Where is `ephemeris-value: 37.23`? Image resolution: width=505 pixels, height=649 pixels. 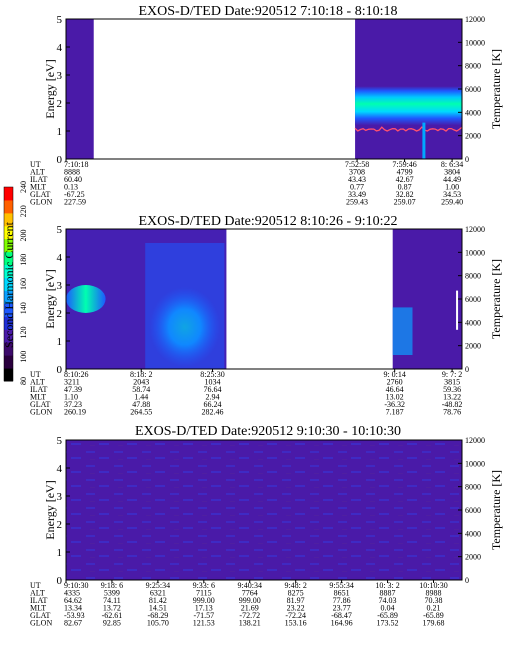
ephemeris-value: 37.23 is located at coordinates (73, 404).